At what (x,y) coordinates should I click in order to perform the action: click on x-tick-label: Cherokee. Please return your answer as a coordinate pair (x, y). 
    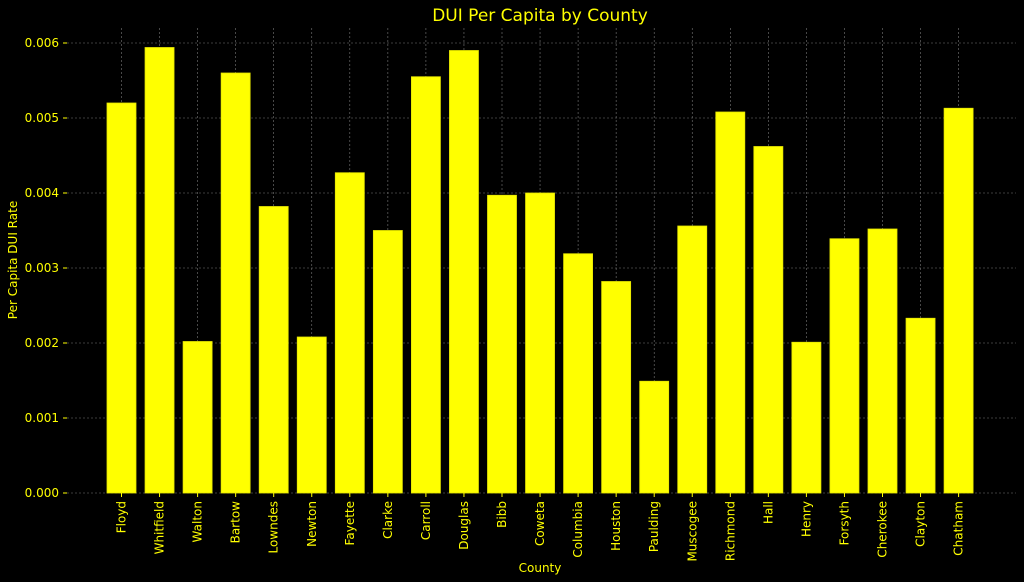
    Looking at the image, I should click on (883, 529).